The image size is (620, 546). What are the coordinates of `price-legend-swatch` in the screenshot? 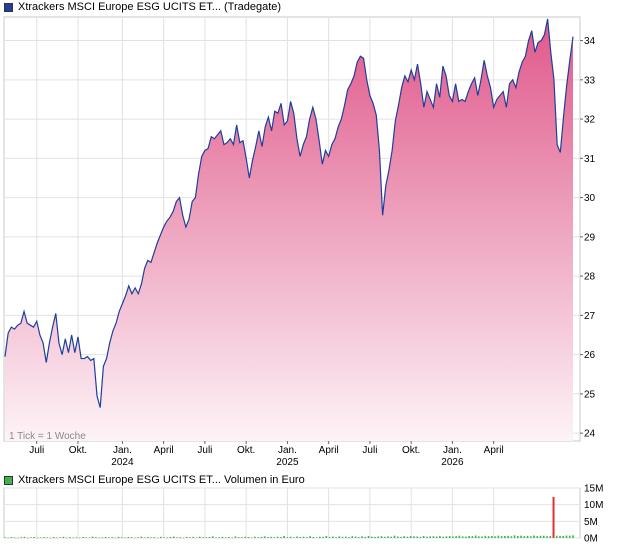 It's located at (8, 7).